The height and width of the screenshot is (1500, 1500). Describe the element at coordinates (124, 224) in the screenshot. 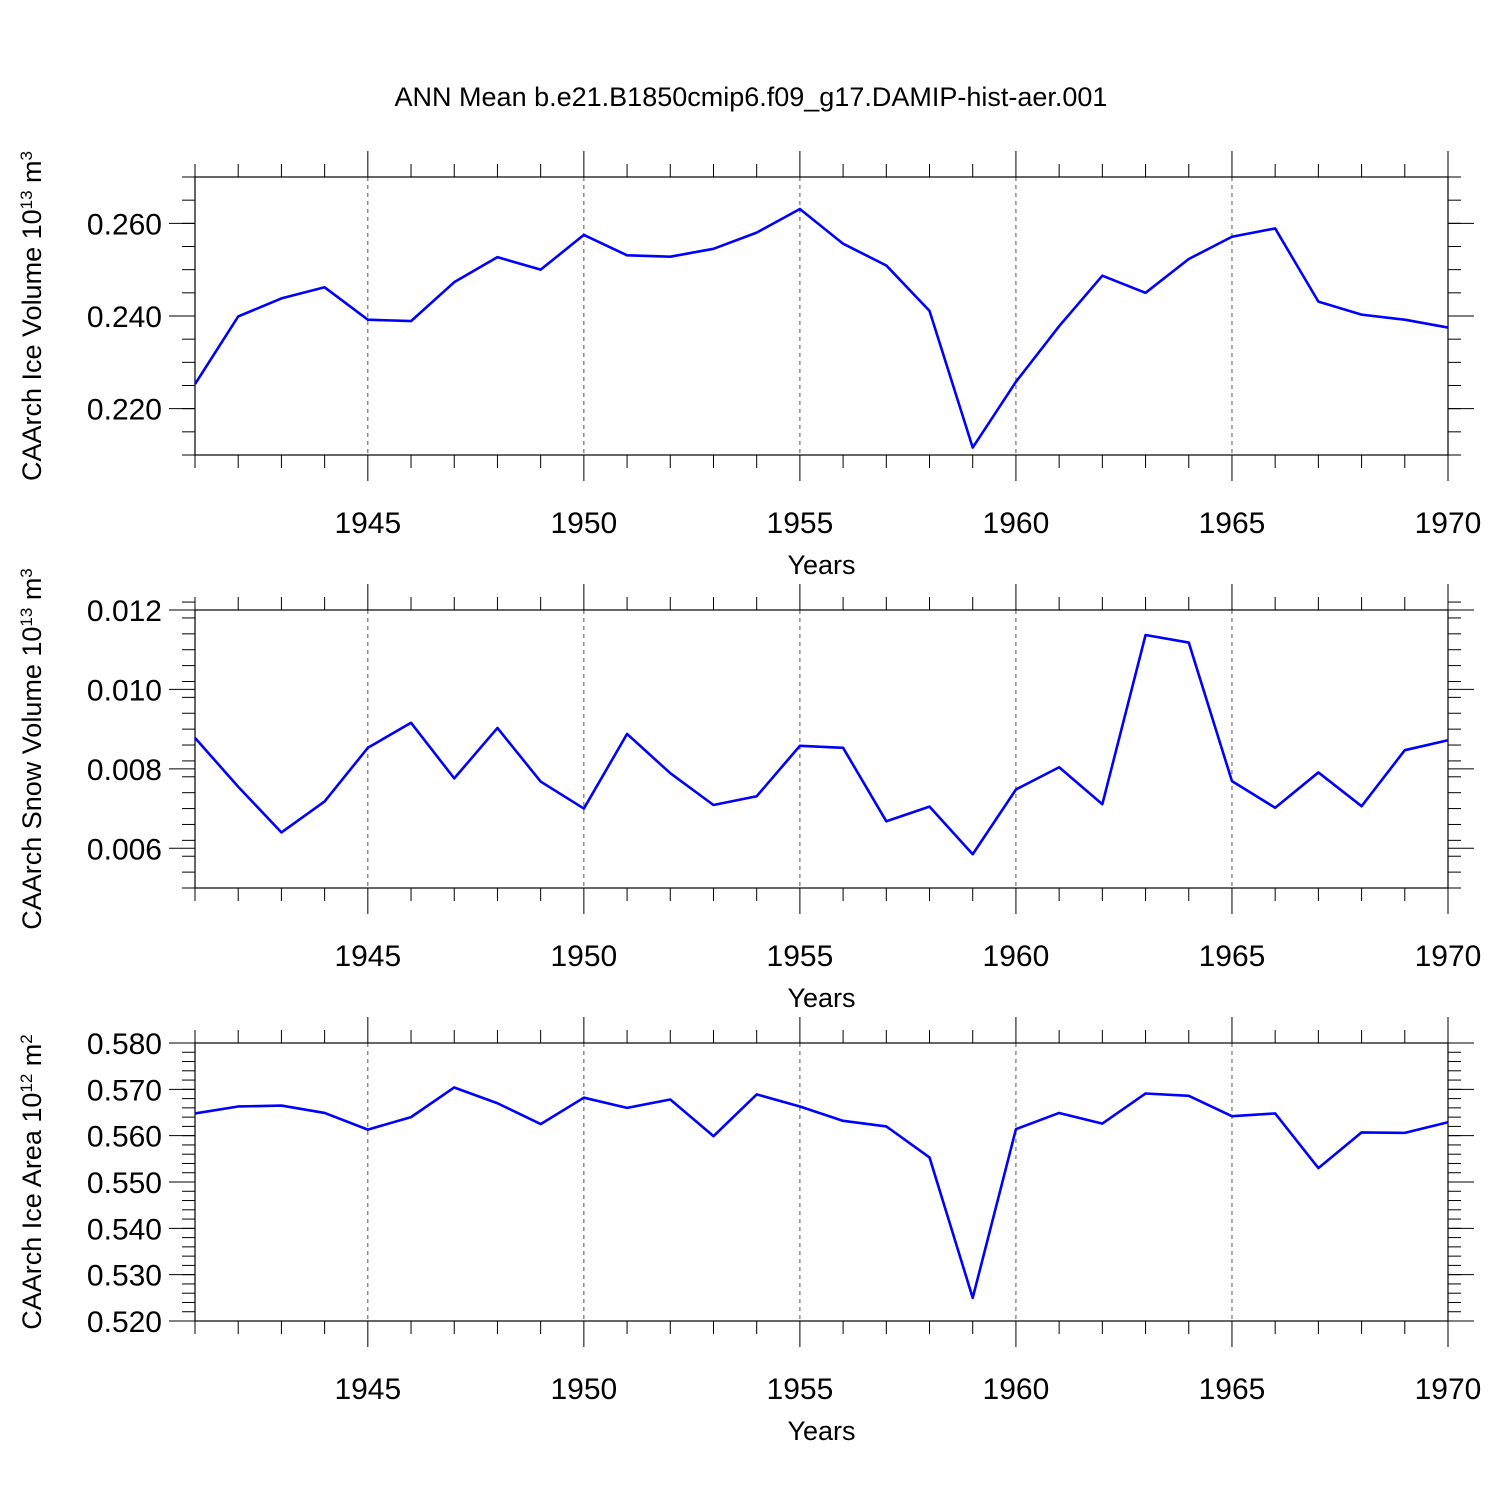

I see `y-tick-label: 0.260` at that location.